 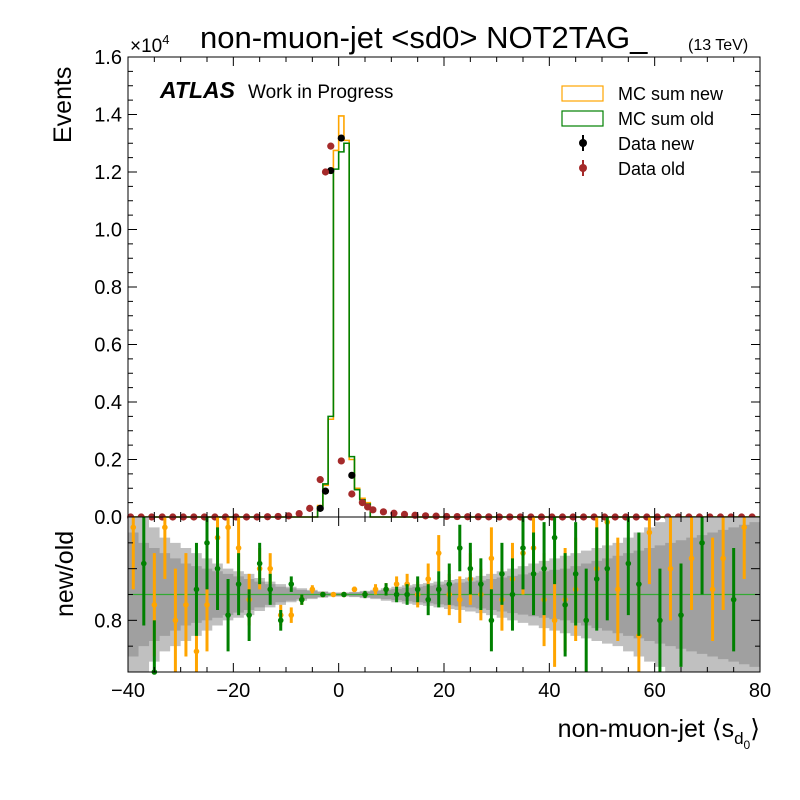 What do you see at coordinates (718, 45) in the screenshot?
I see `energy-label: (13 TeV)` at bounding box center [718, 45].